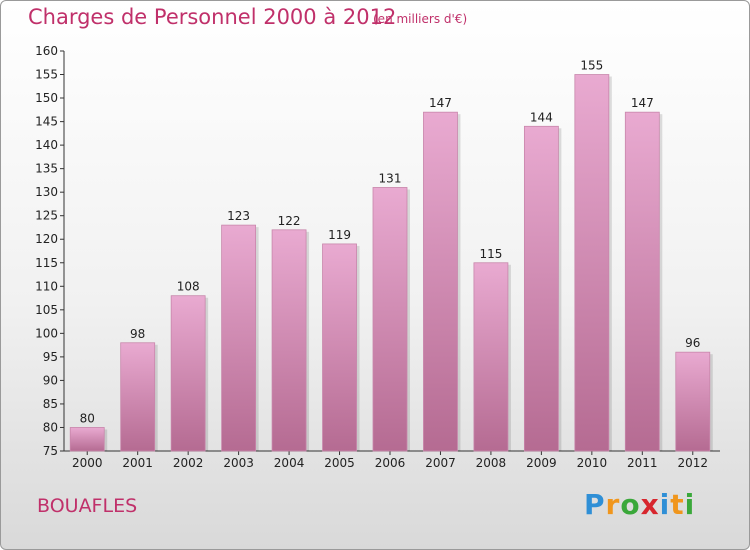 Image resolution: width=750 pixels, height=550 pixels. I want to click on data-label-2009: 144, so click(541, 117).